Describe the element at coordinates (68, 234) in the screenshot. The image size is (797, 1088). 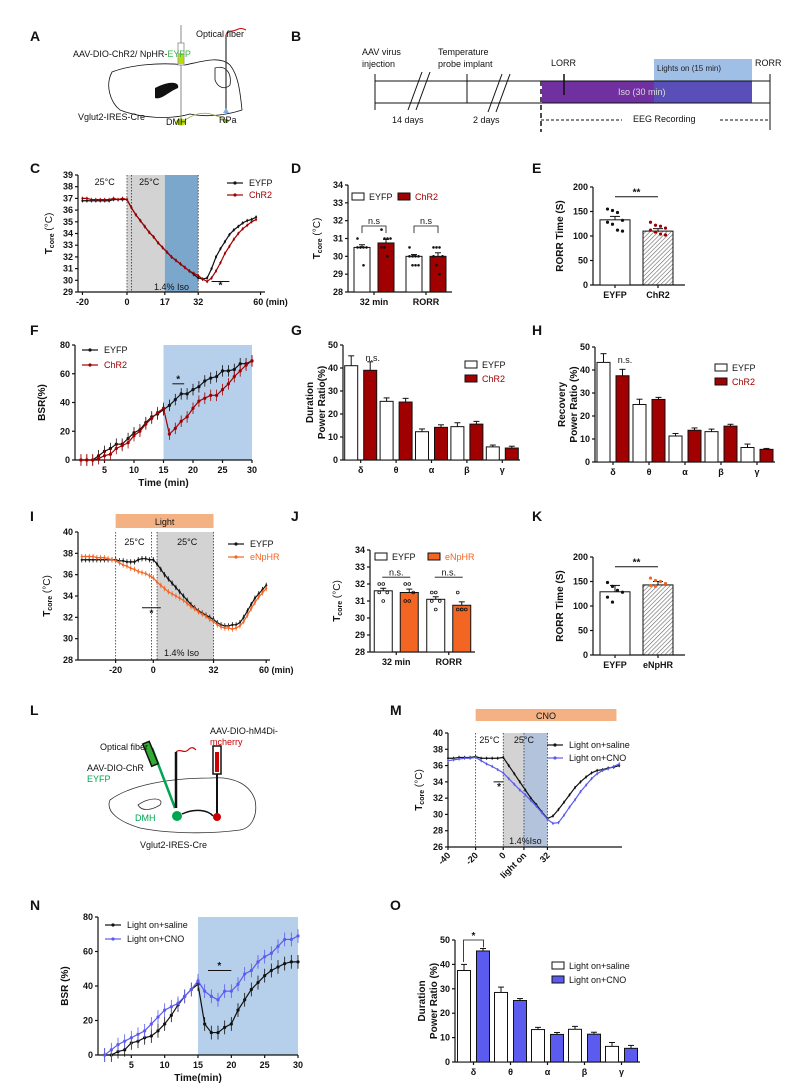
I see `y-tick-label: 34` at that location.